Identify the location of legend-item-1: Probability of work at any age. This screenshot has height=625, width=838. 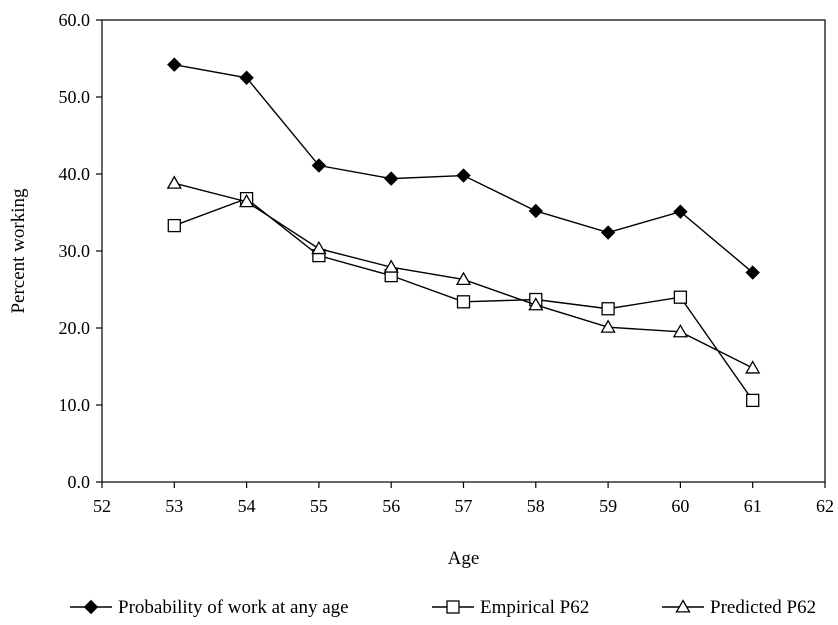
(209, 607).